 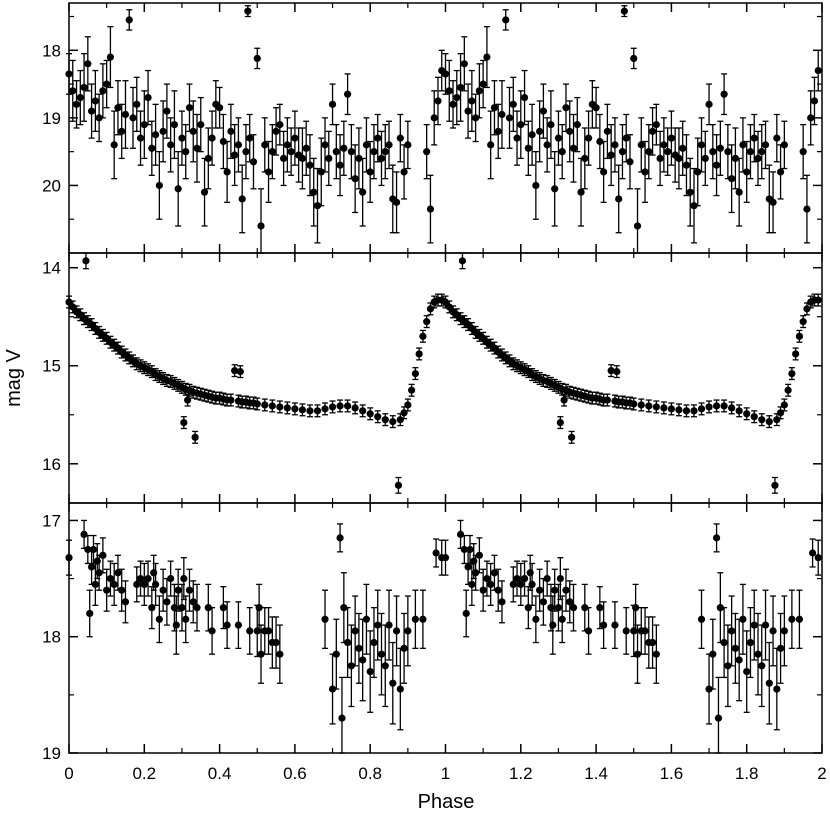 I want to click on x-tick-label: 1, so click(x=445, y=773).